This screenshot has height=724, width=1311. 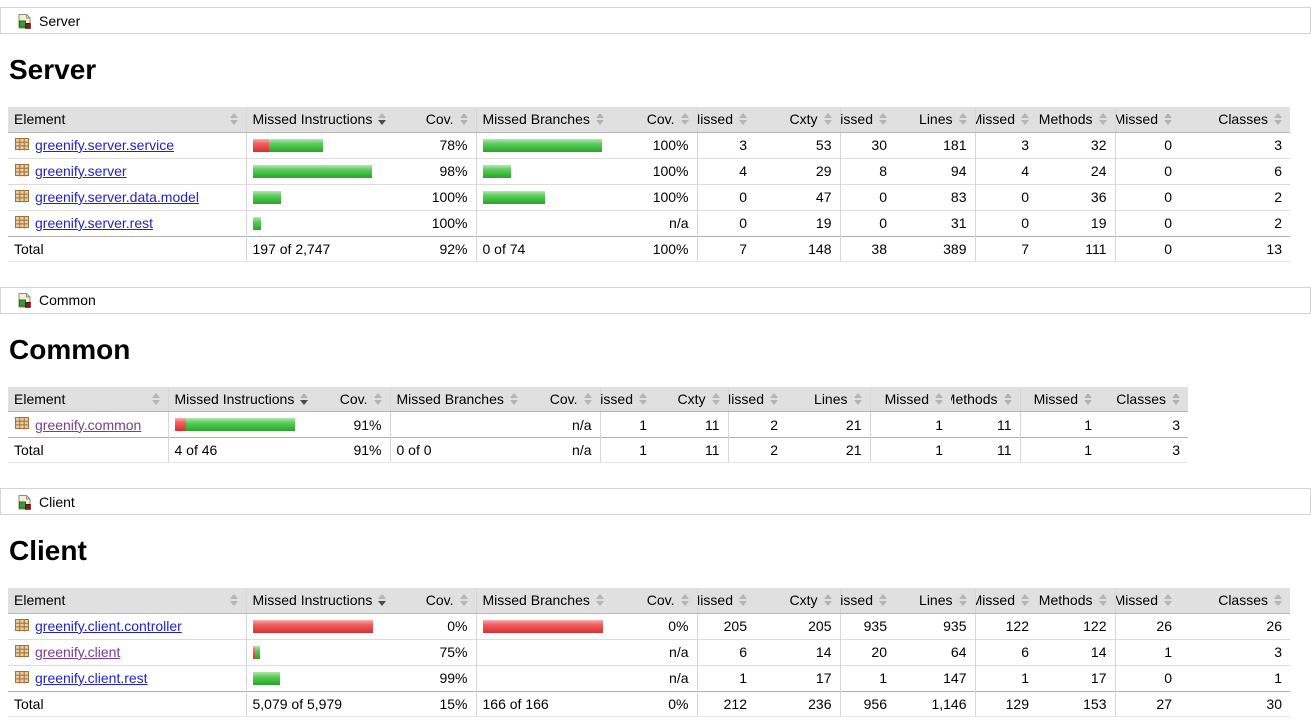 I want to click on breadcrumb-label: Server, so click(x=60, y=20).